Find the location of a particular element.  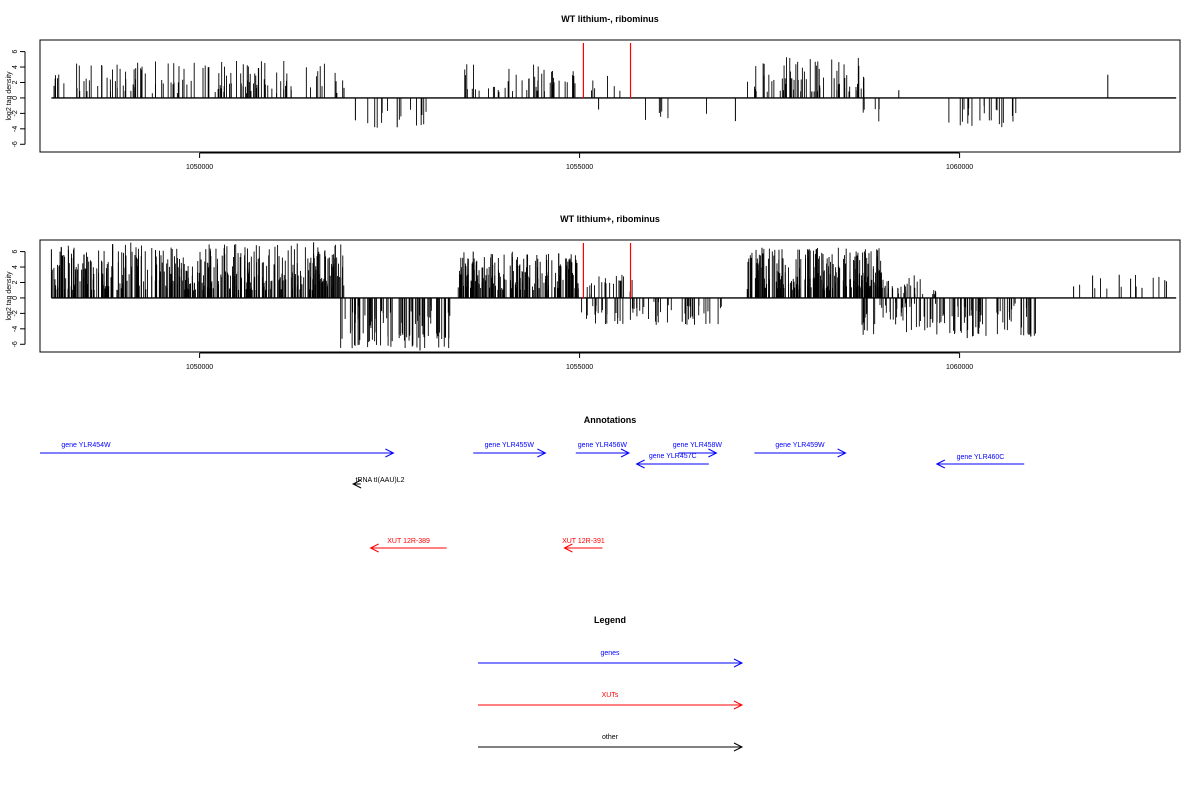

annotation-feature: tRNA tI(AAU)L2 is located at coordinates (378, 483).